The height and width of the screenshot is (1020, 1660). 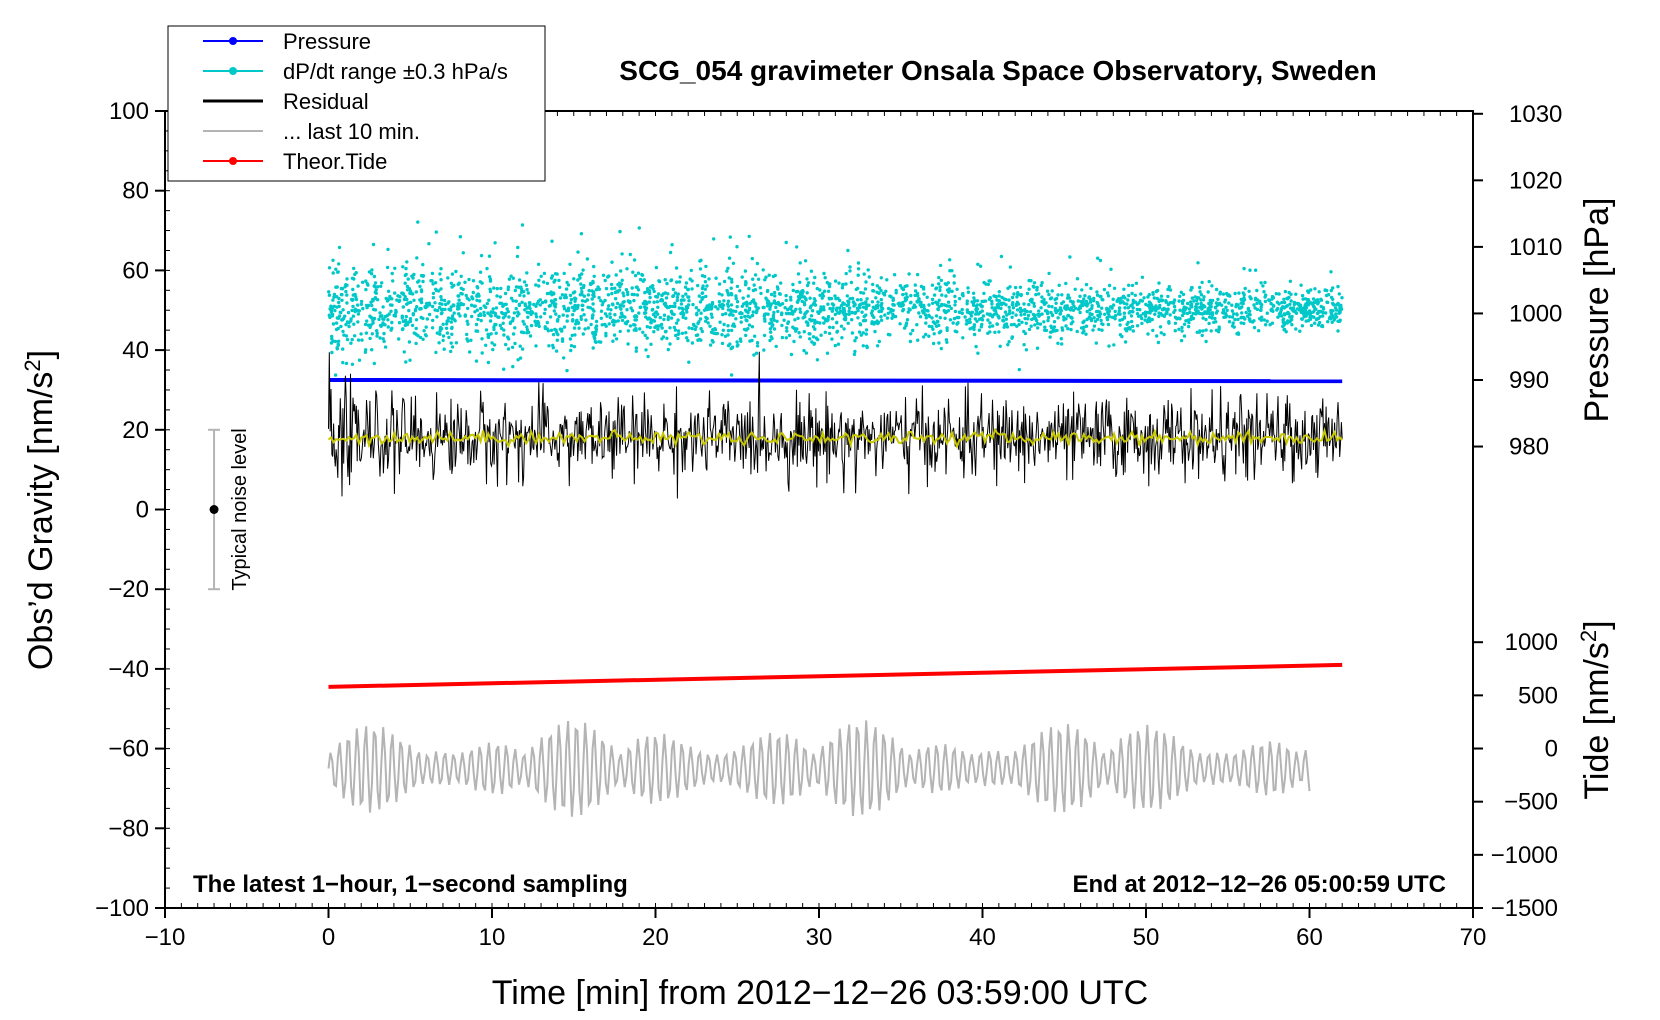 I want to click on x-tick-label: 30, so click(x=819, y=937).